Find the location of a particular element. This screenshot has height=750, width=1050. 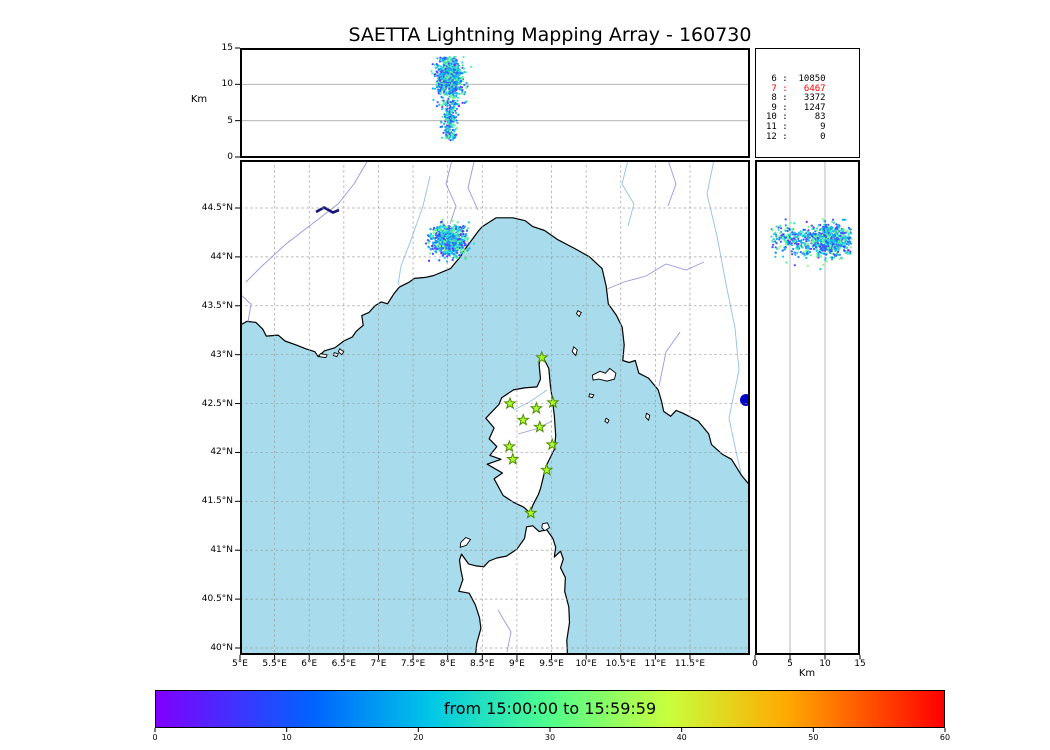

colorbar-label: from 15:00:00 to 15:59:59 is located at coordinates (550, 708).